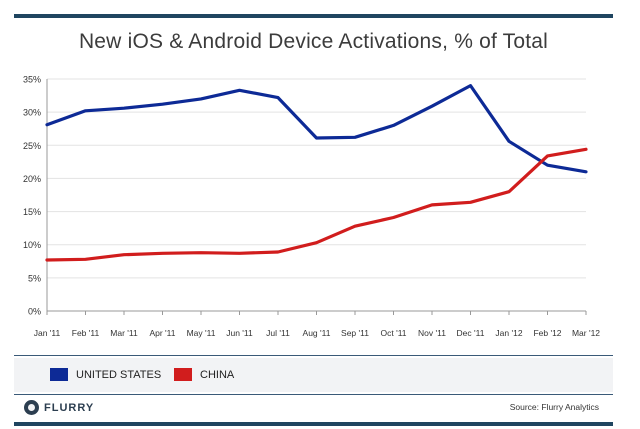 This screenshot has width=640, height=429. What do you see at coordinates (278, 333) in the screenshot?
I see `x-tick-label: Jul '11` at bounding box center [278, 333].